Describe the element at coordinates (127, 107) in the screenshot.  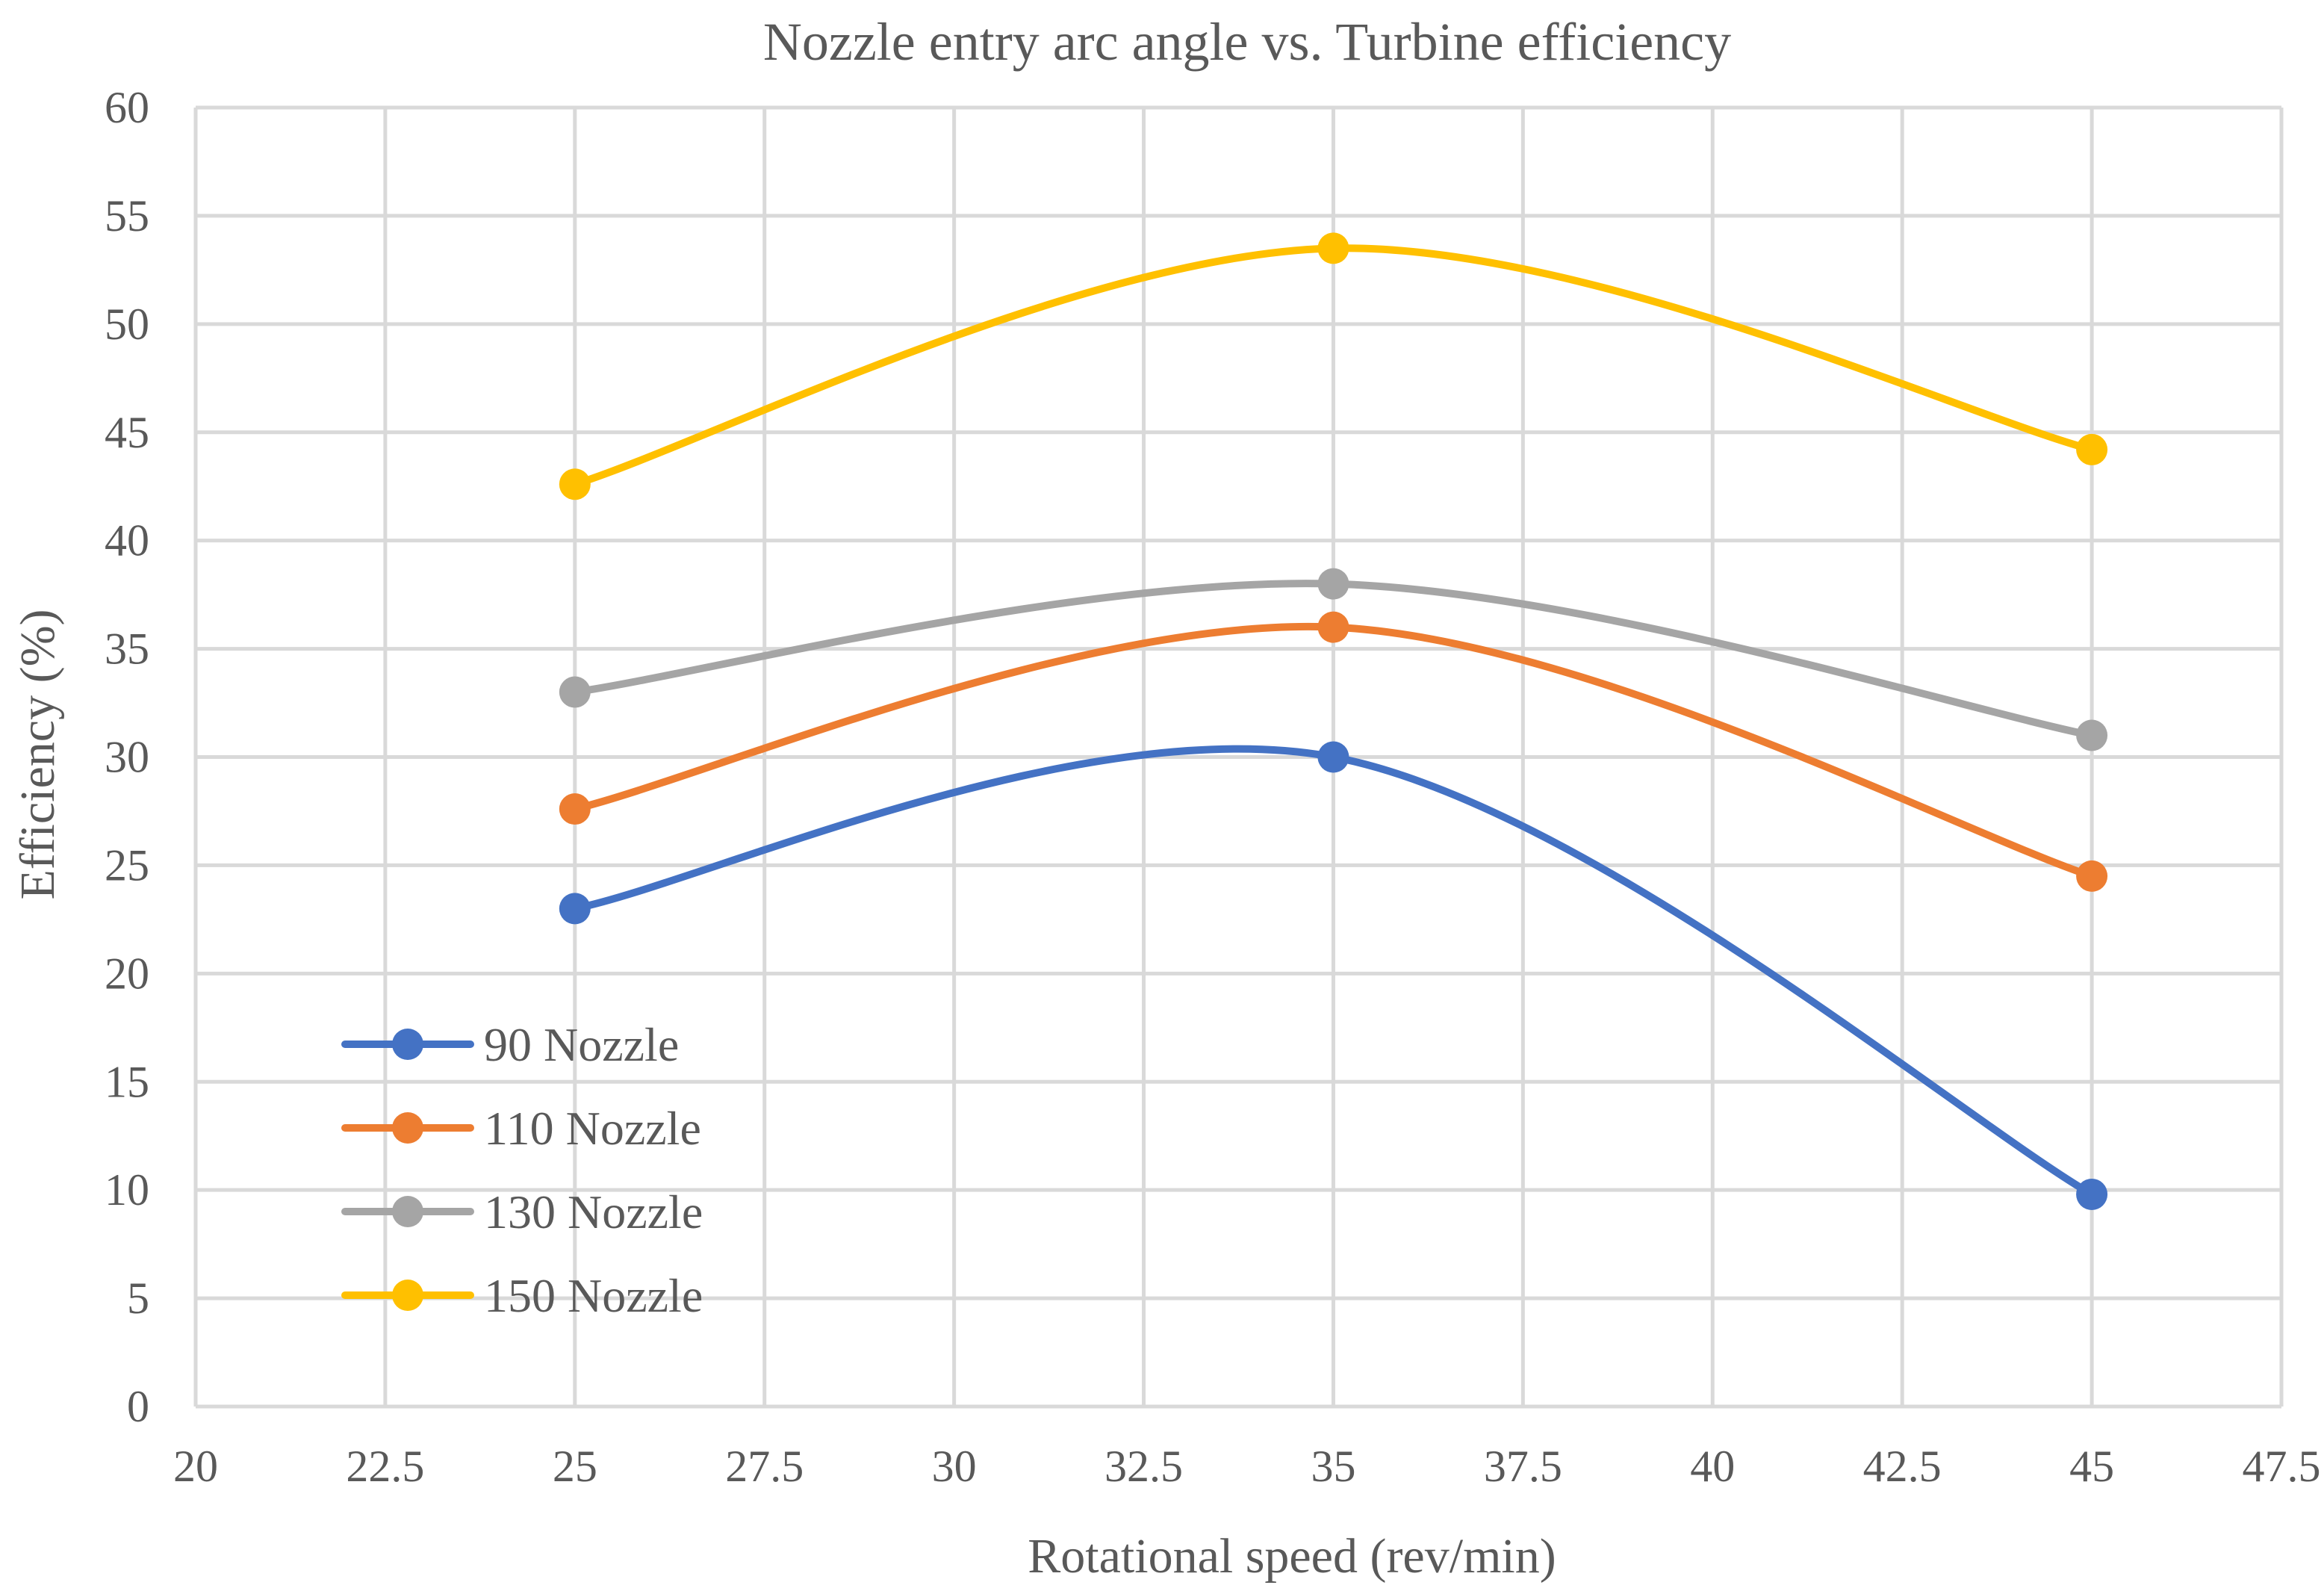
I see `y-tick-label: 60` at that location.